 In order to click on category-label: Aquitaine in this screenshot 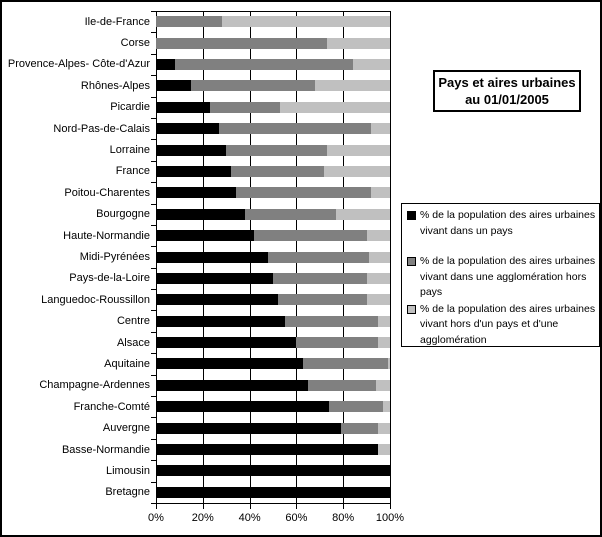, I will do `click(127, 363)`.